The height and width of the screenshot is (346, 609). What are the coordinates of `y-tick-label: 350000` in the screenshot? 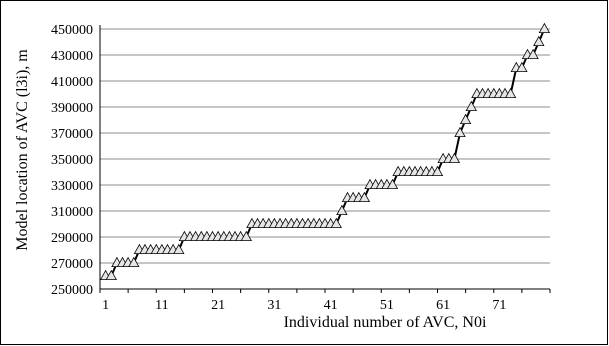 It's located at (72, 160).